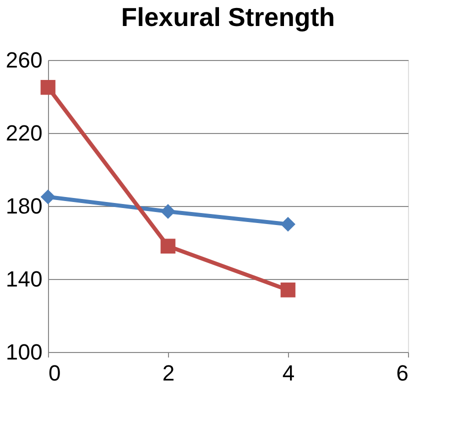 This screenshot has width=455, height=429. What do you see at coordinates (24, 60) in the screenshot?
I see `y-tick-label: 260` at bounding box center [24, 60].